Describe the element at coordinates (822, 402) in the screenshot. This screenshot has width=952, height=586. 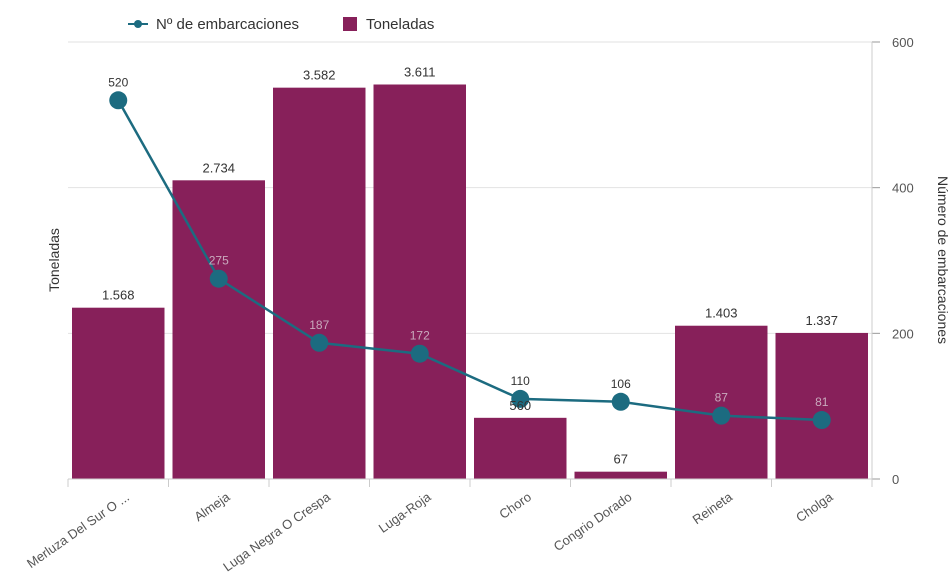
I see `line-data-label: 81` at that location.